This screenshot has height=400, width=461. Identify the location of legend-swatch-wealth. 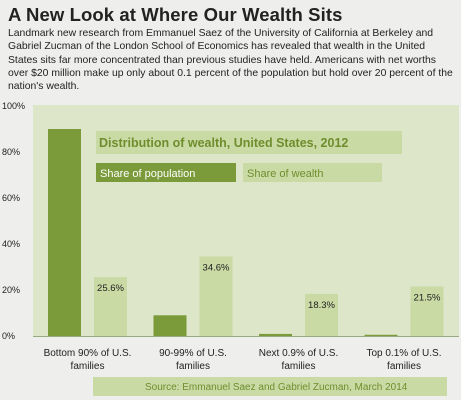
(312, 172).